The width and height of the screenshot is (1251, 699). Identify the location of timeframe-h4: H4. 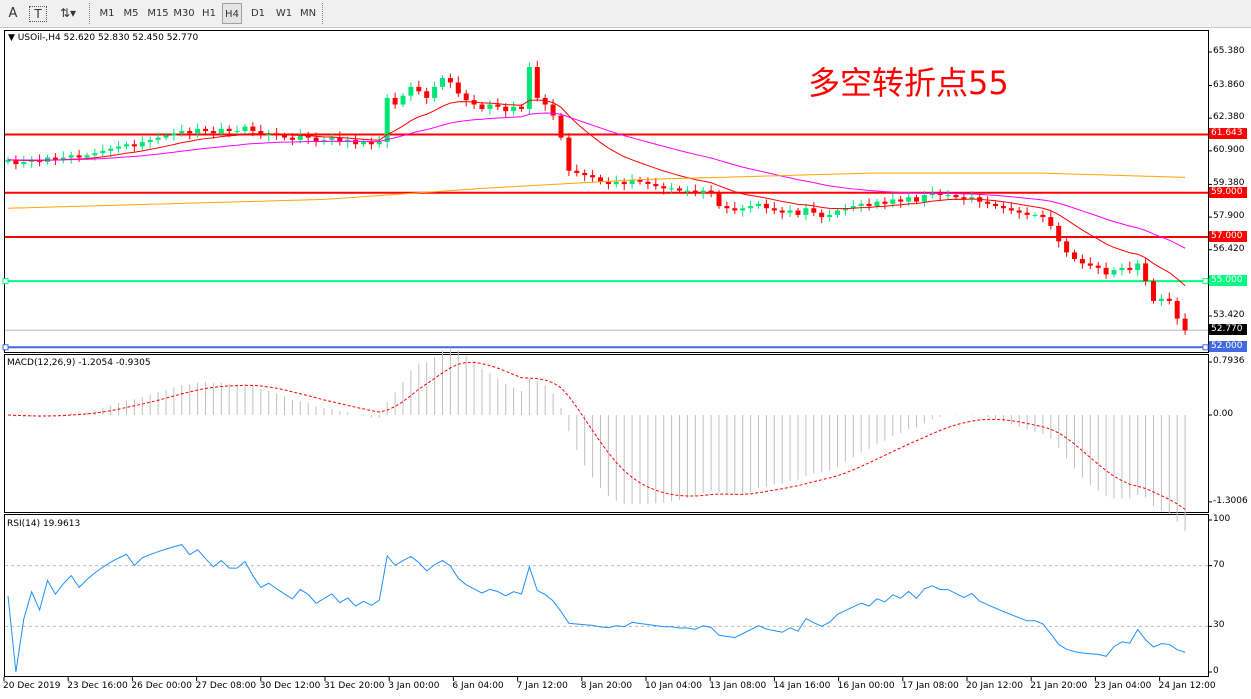
(232, 13).